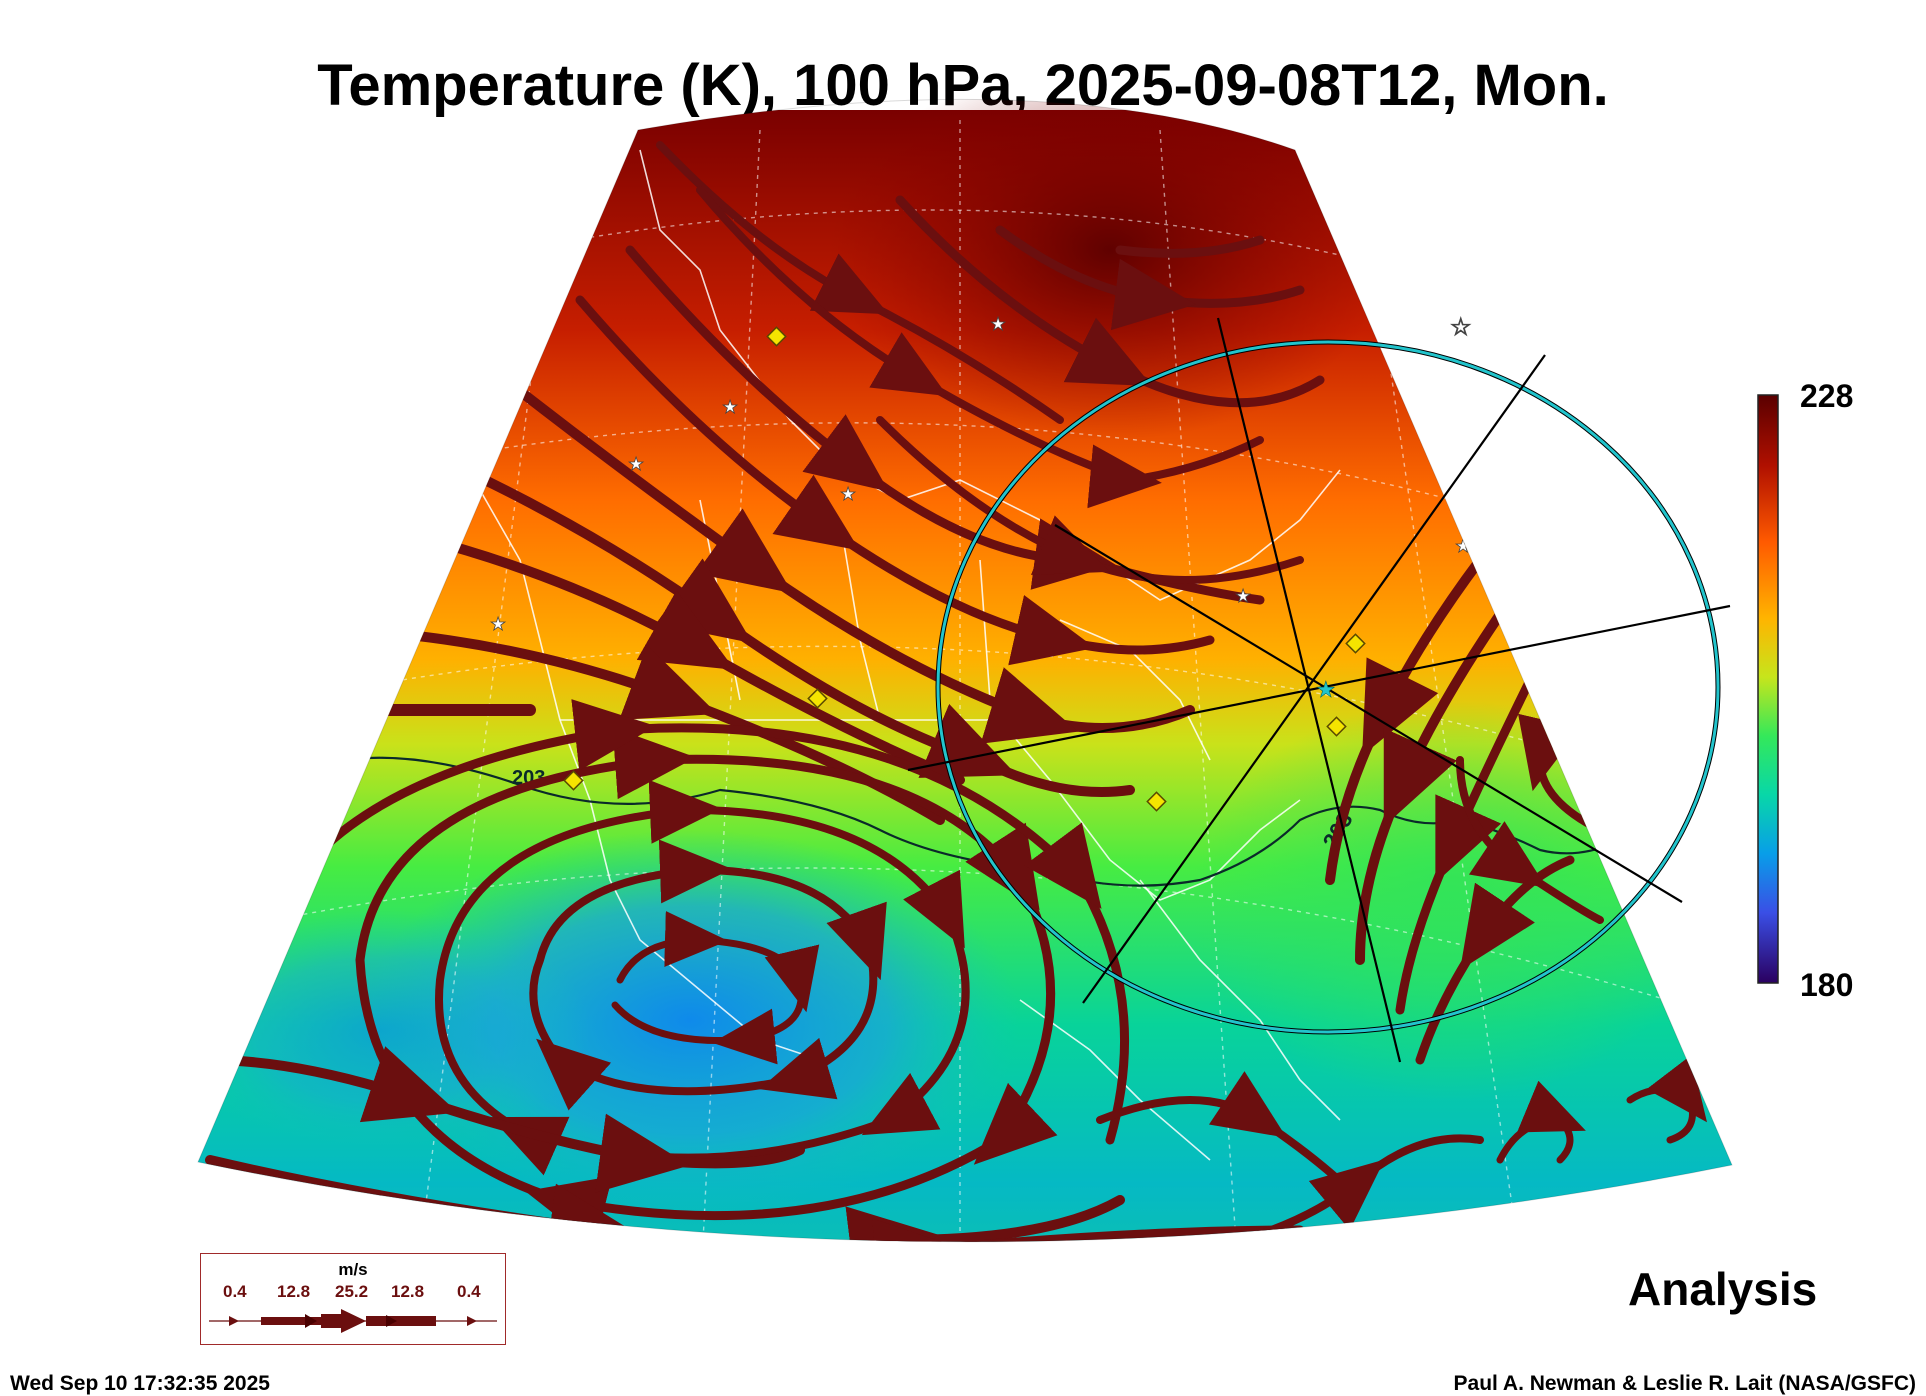 This screenshot has width=1926, height=1396. Describe the element at coordinates (1827, 985) in the screenshot. I see `colorbar-min-label: 180` at that location.